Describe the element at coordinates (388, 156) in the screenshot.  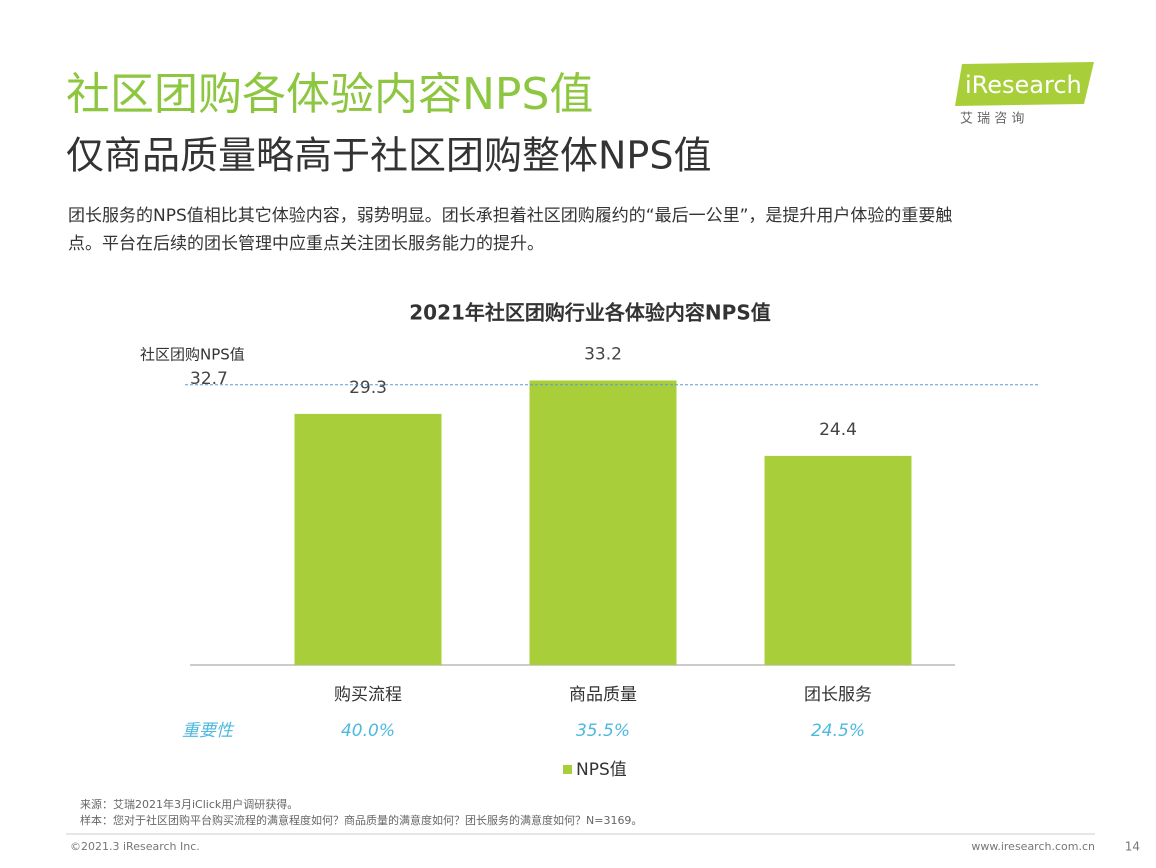
I see `subtitle: 仅商品质量略高于社区团购整体NPS值` at that location.